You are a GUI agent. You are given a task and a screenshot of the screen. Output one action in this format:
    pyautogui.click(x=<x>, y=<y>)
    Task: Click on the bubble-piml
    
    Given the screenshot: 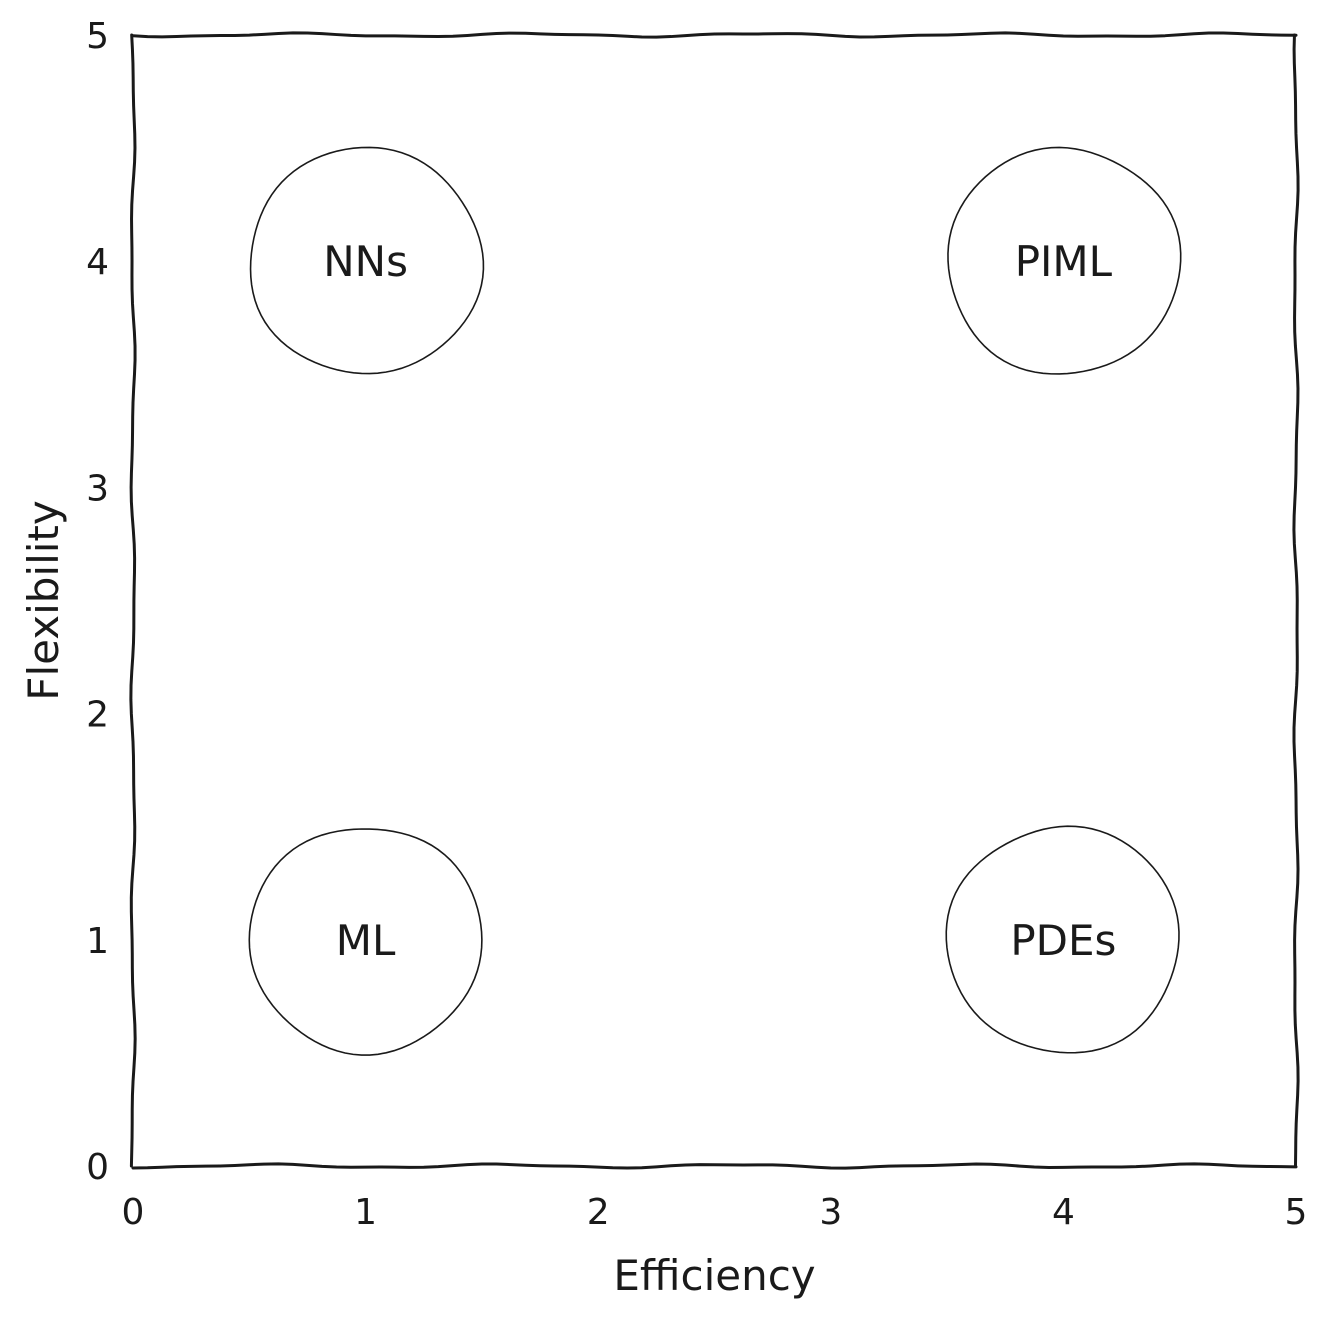 What is the action you would take?
    pyautogui.click(x=1064, y=260)
    